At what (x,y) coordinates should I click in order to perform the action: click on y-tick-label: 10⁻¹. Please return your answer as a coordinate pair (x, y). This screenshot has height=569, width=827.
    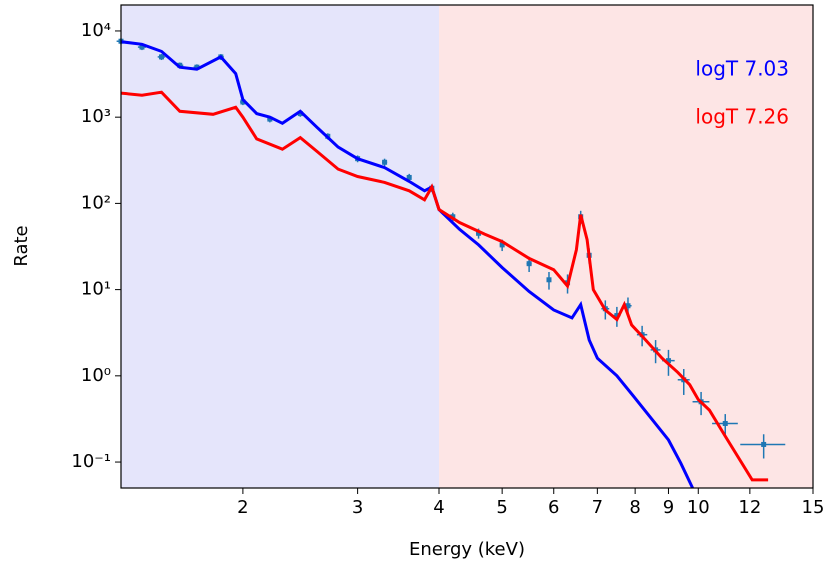
    Looking at the image, I should click on (91, 461).